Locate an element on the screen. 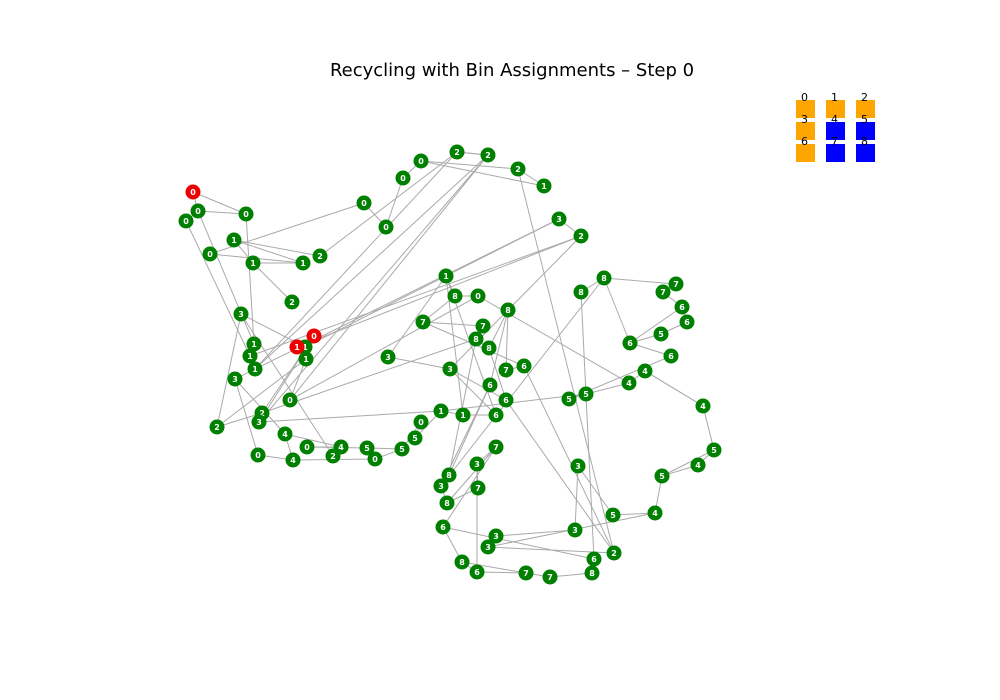 The image size is (1000, 700). bin-4: 4 is located at coordinates (835, 126).